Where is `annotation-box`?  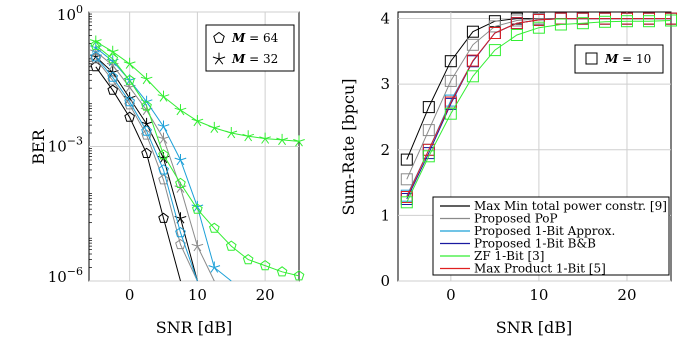
annotation-box is located at coordinates (619, 59).